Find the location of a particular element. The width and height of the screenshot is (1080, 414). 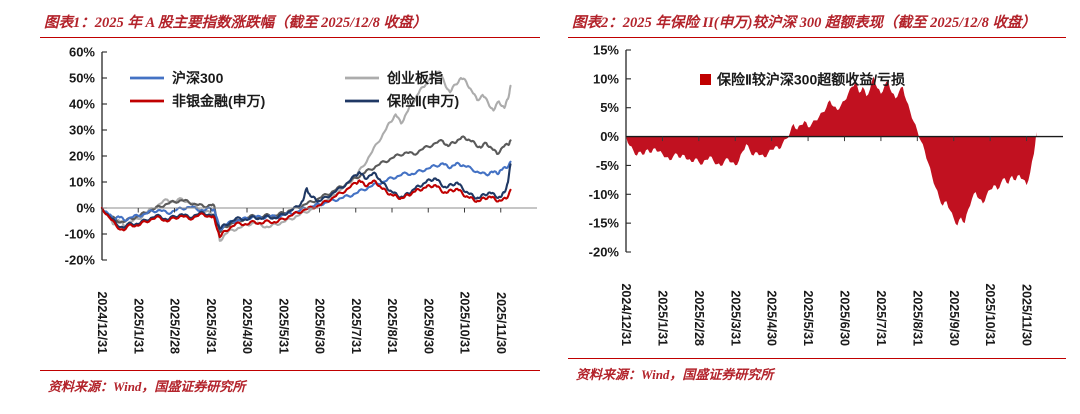

legend-item: 非银金融(申万) is located at coordinates (197, 101).